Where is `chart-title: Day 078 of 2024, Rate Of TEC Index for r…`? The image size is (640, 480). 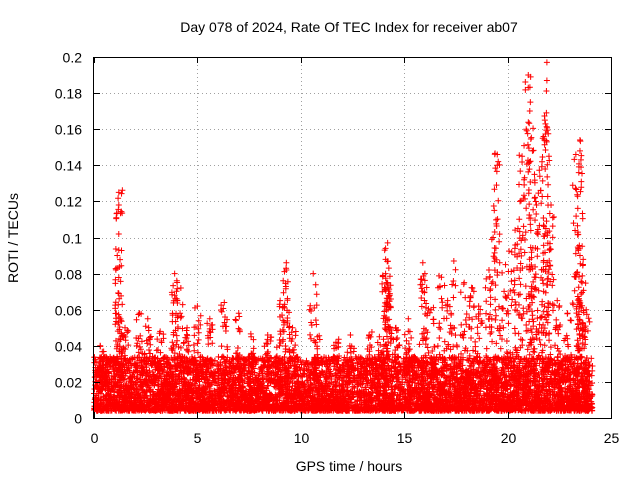
chart-title: Day 078 of 2024, Rate Of TEC Index for r… is located at coordinates (349, 27).